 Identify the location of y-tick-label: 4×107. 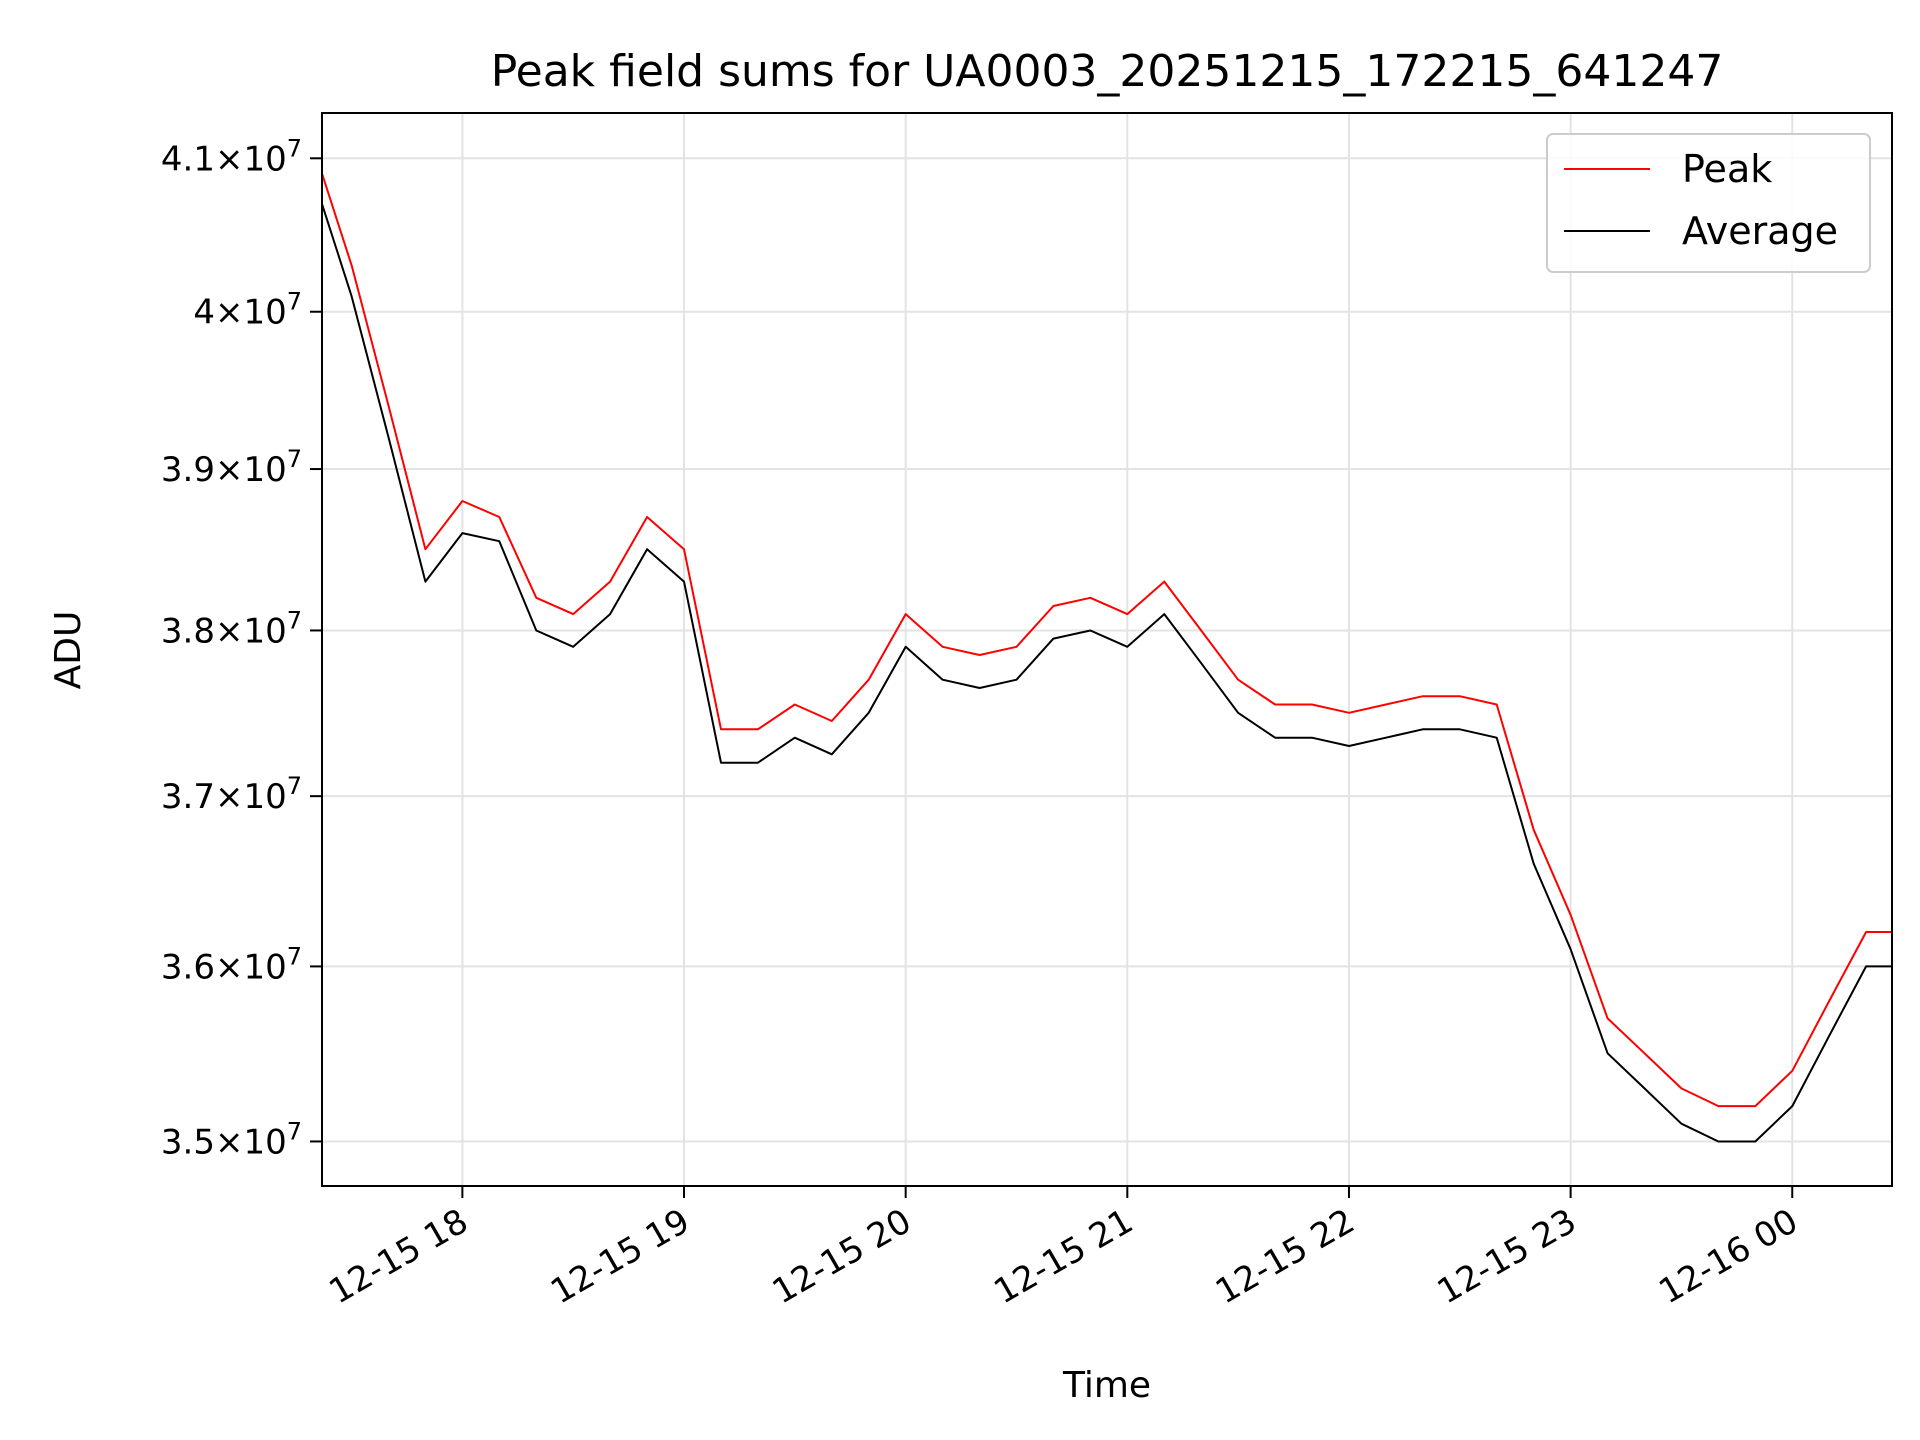
(247, 310).